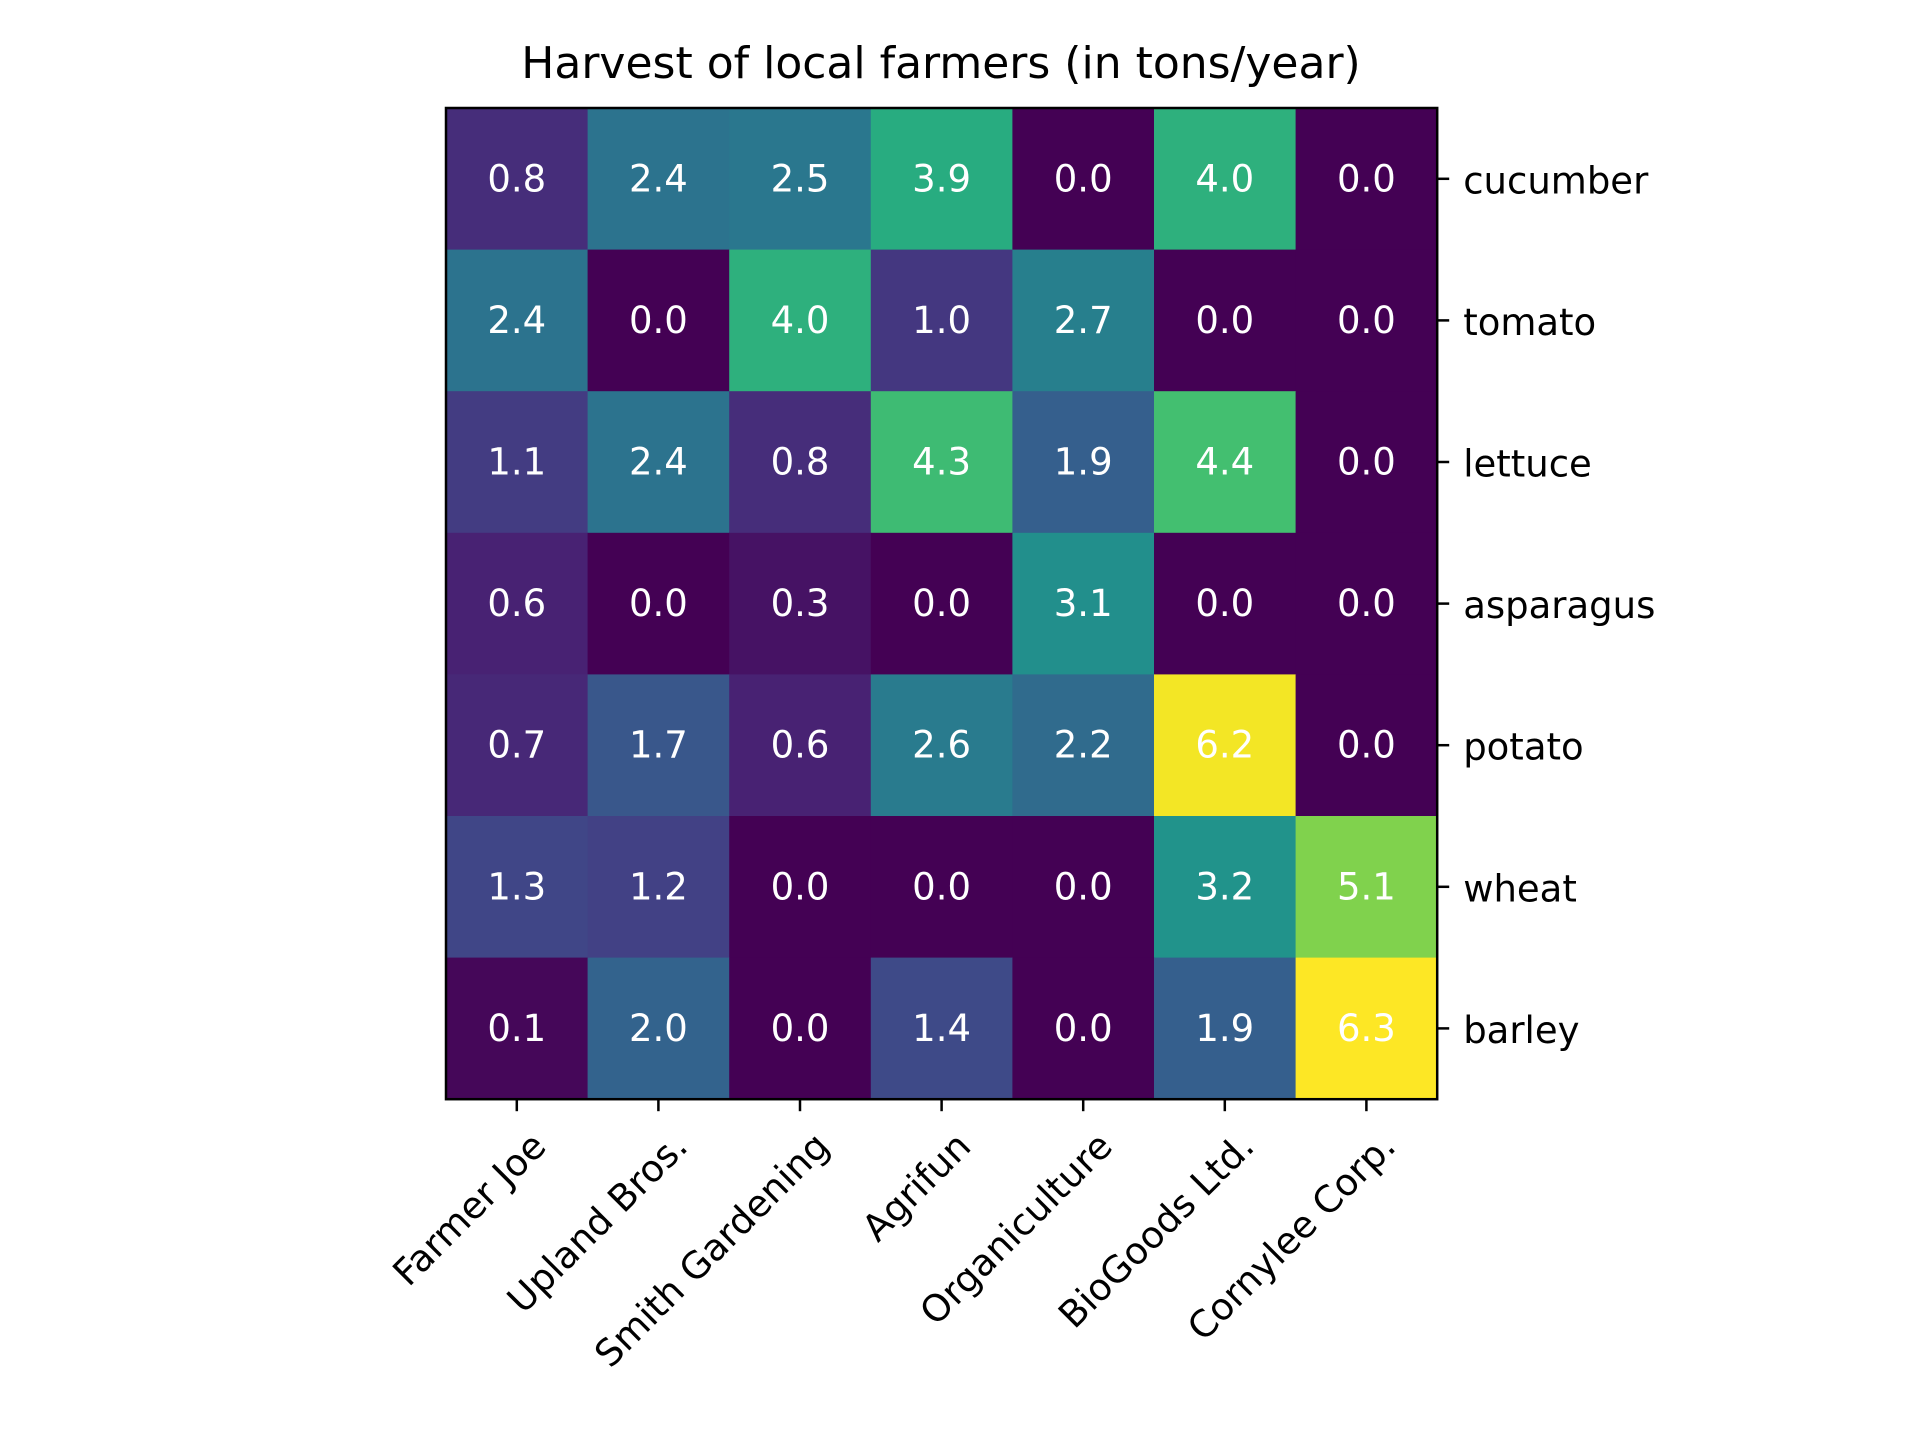 The width and height of the screenshot is (1920, 1445). I want to click on cell-value-label: 5.1, so click(1366, 886).